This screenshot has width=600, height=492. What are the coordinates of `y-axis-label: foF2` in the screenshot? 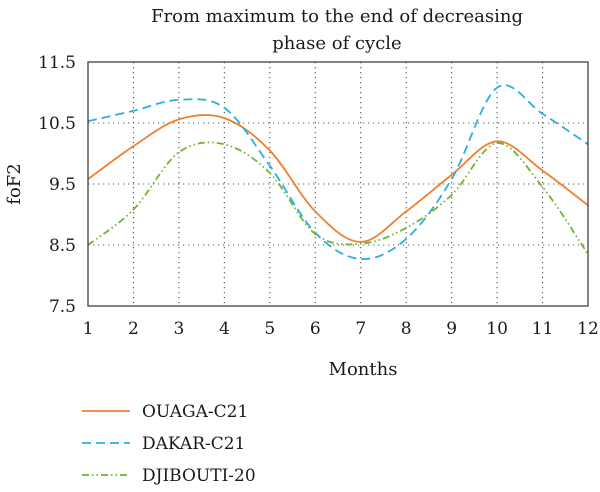 It's located at (14, 183).